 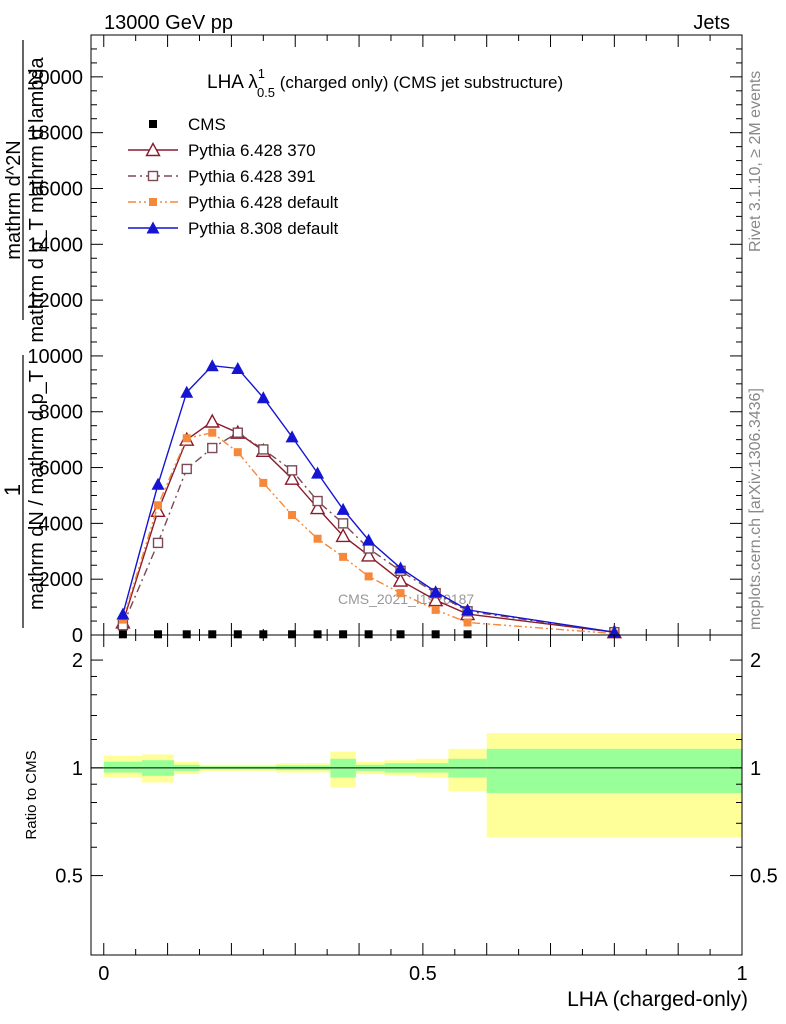 What do you see at coordinates (419, 82) in the screenshot?
I see `title-rest: (charged only) (CMS jet substructure)` at bounding box center [419, 82].